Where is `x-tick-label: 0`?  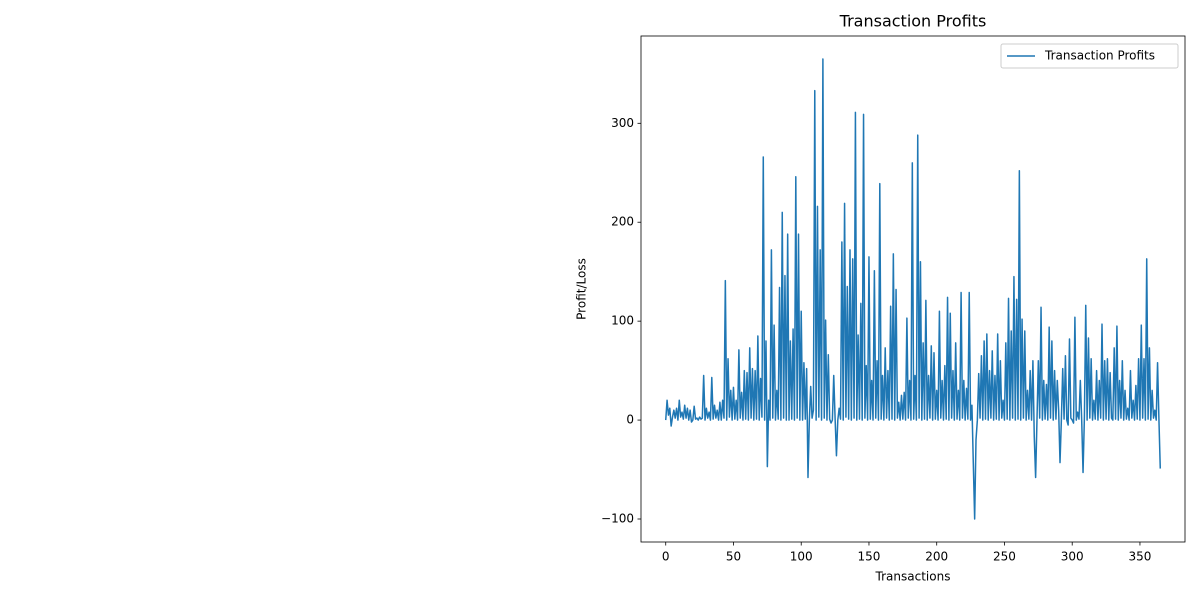
x-tick-label: 0 is located at coordinates (666, 557).